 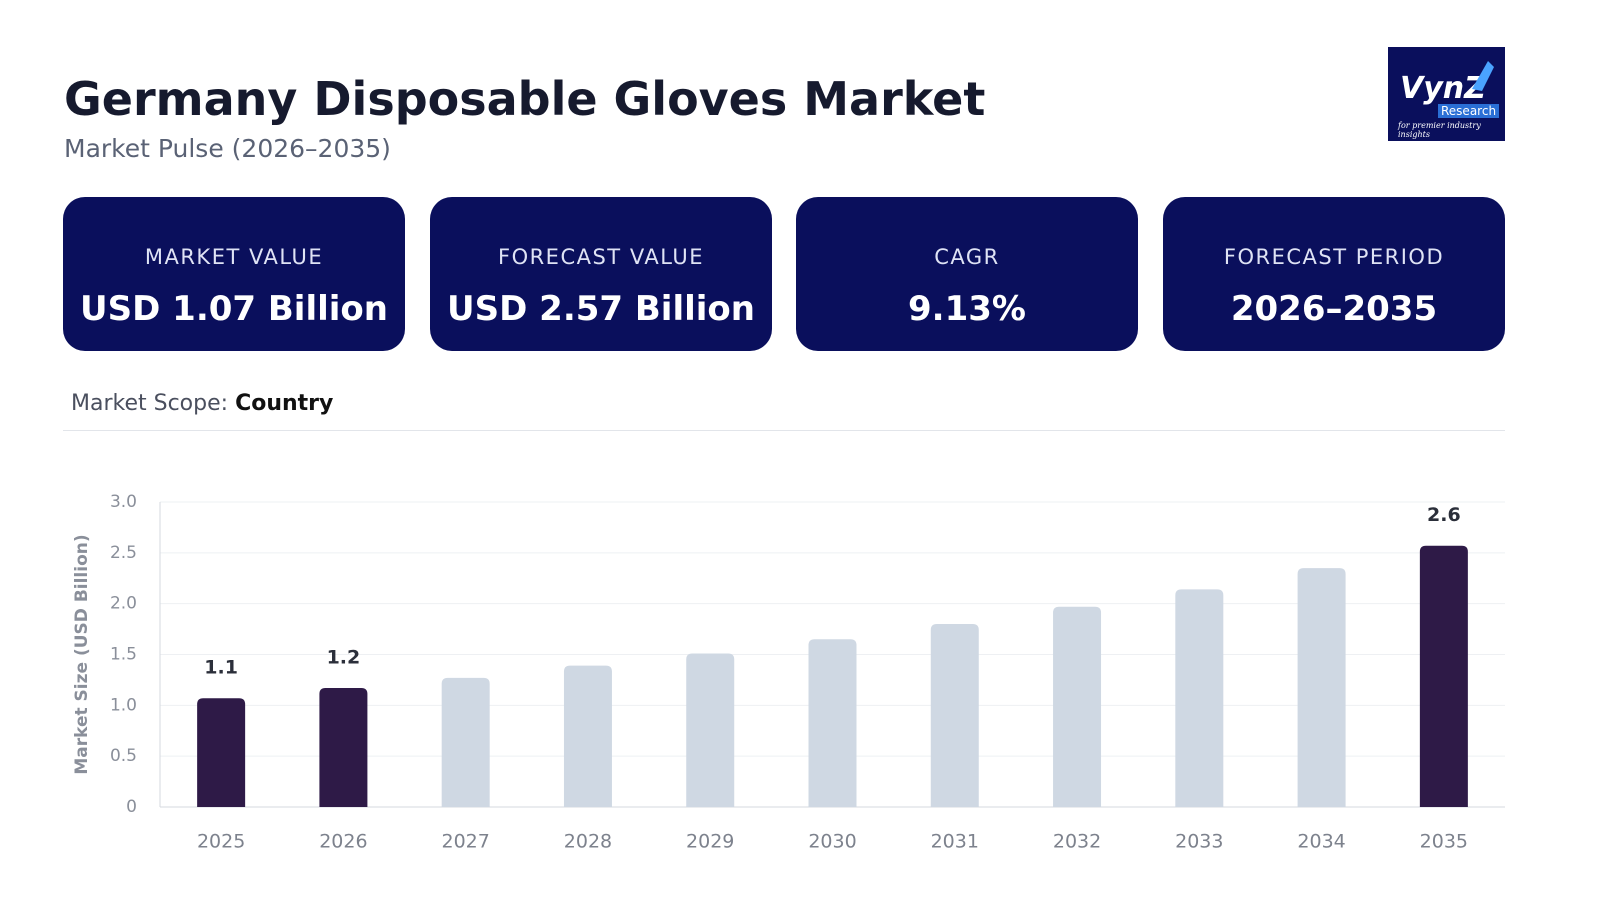 What do you see at coordinates (1334, 309) in the screenshot?
I see `card-value: 2026–2035` at bounding box center [1334, 309].